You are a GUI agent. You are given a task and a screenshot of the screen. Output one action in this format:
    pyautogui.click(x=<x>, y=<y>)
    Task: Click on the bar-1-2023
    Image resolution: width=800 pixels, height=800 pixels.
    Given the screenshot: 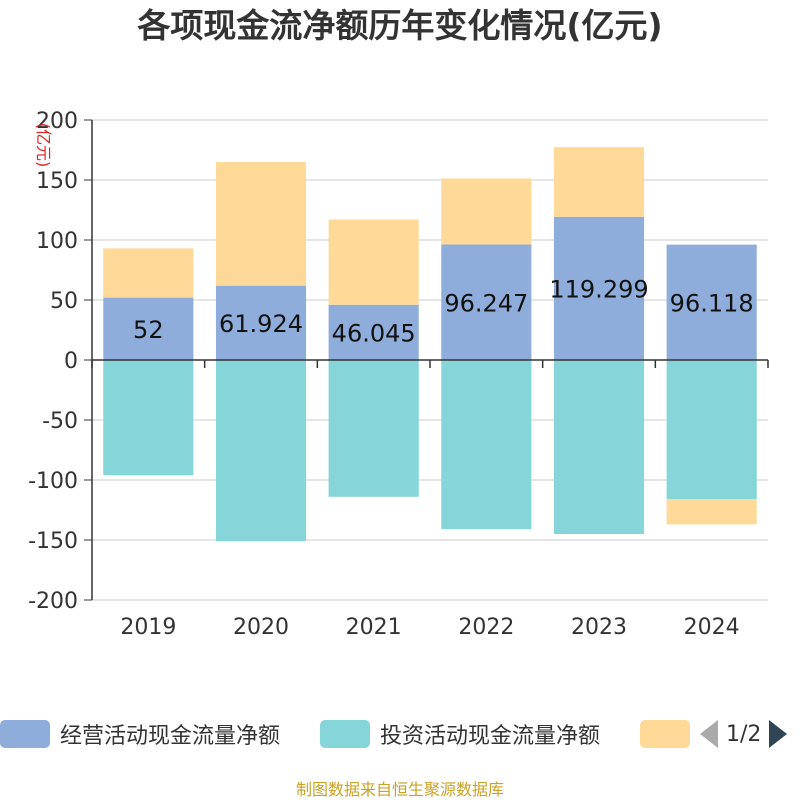 What is the action you would take?
    pyautogui.click(x=599, y=288)
    